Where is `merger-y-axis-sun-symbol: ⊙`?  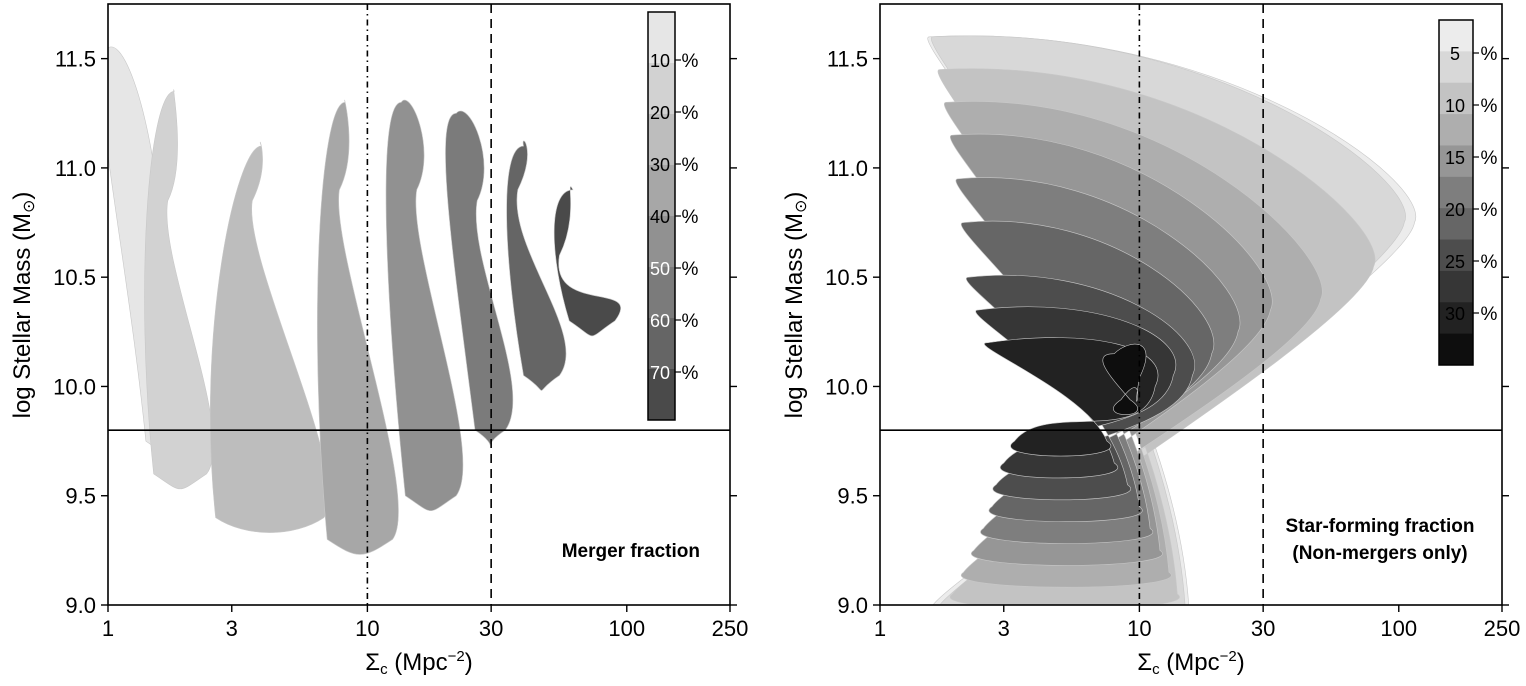
merger-y-axis-sun-symbol: ⊙ is located at coordinates (29, 206).